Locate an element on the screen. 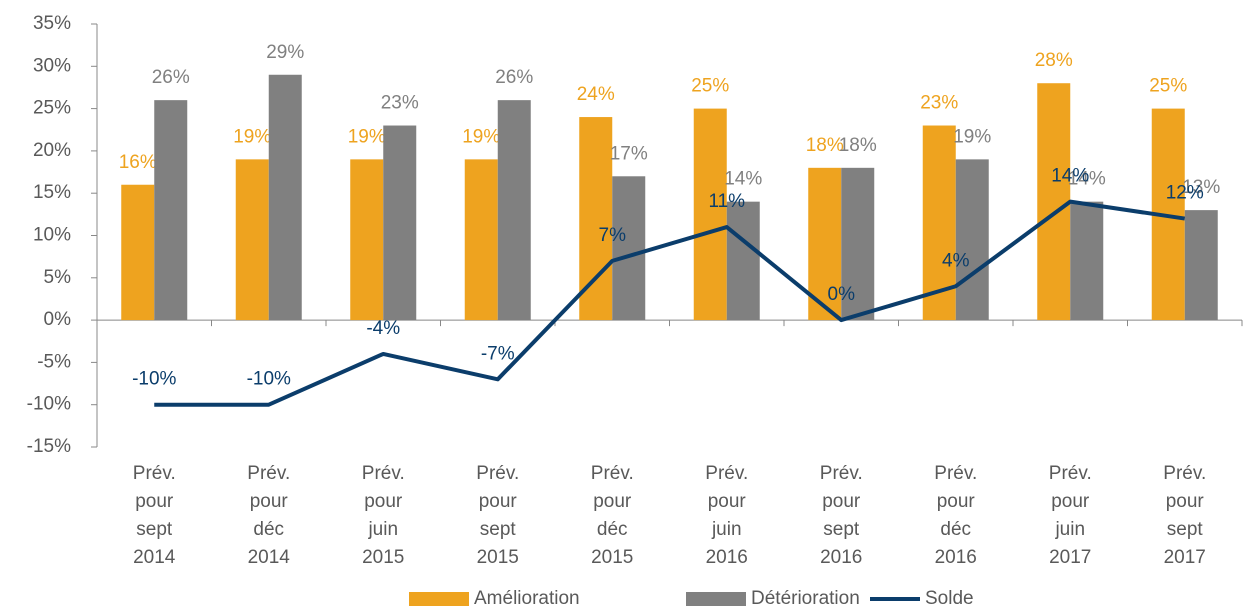  y-tick-label: 0% is located at coordinates (58, 319).